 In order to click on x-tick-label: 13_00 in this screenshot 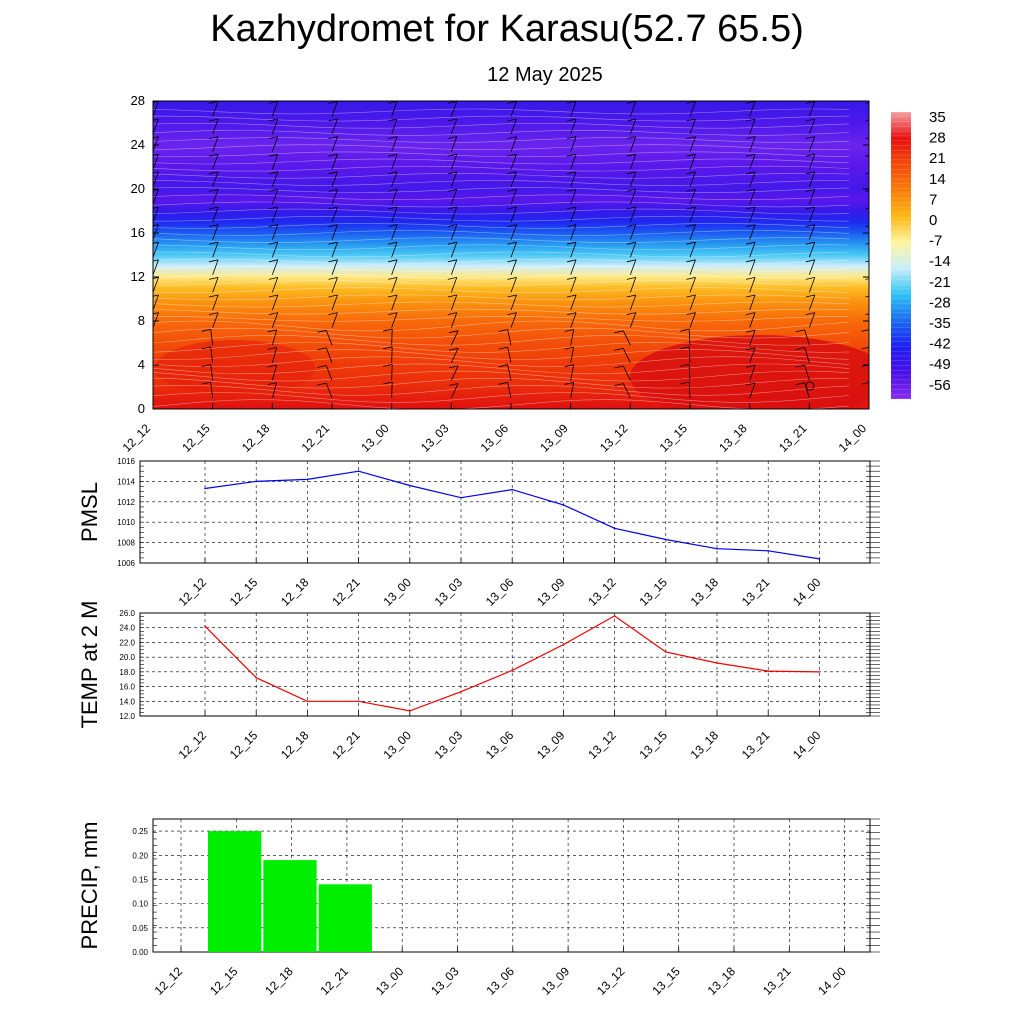, I will do `click(390, 981)`.